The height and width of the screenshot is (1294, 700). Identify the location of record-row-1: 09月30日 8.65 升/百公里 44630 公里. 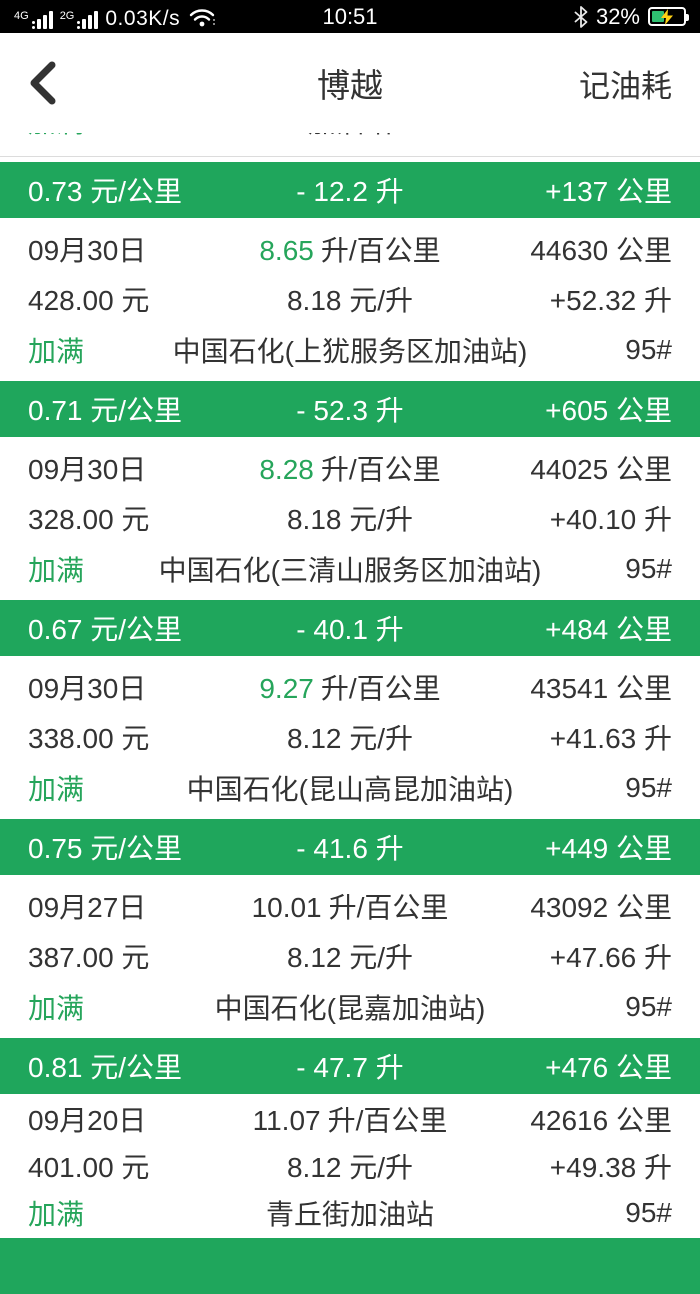
(350, 249).